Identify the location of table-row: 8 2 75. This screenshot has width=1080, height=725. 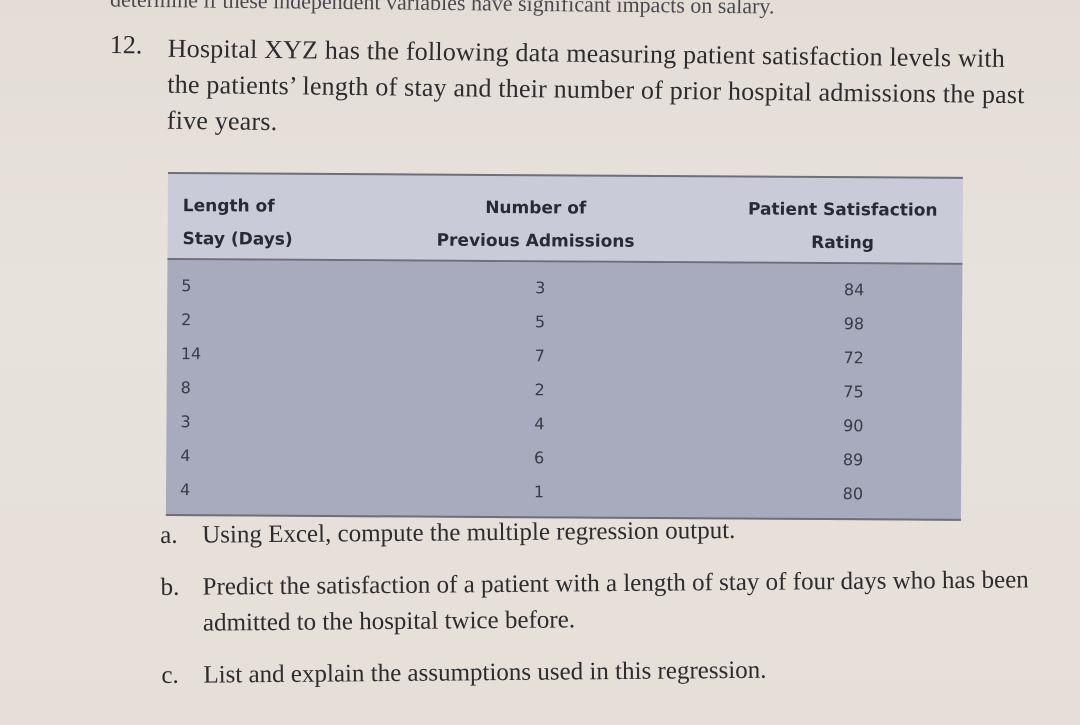
(564, 391).